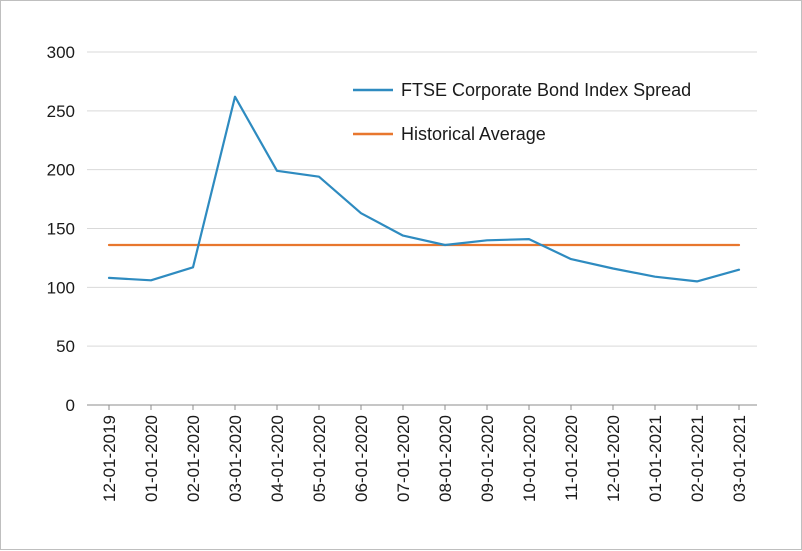 The height and width of the screenshot is (551, 802). What do you see at coordinates (529, 458) in the screenshot?
I see `x-tick-label: 10-01-2020` at bounding box center [529, 458].